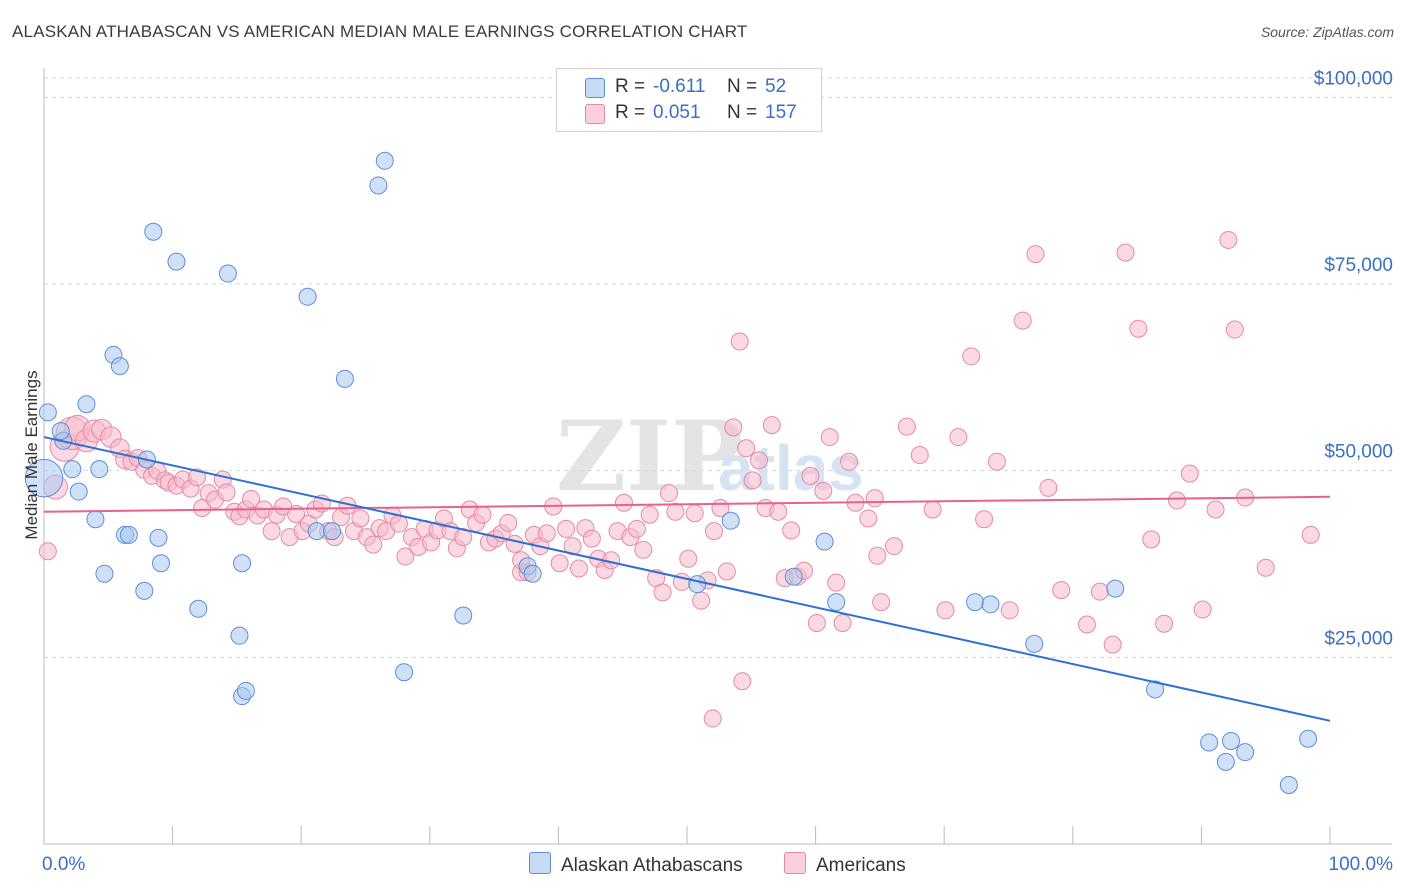 Image resolution: width=1406 pixels, height=892 pixels. Describe the element at coordinates (1327, 32) in the screenshot. I see `source-label: Source: ZipAtlas.com` at that location.